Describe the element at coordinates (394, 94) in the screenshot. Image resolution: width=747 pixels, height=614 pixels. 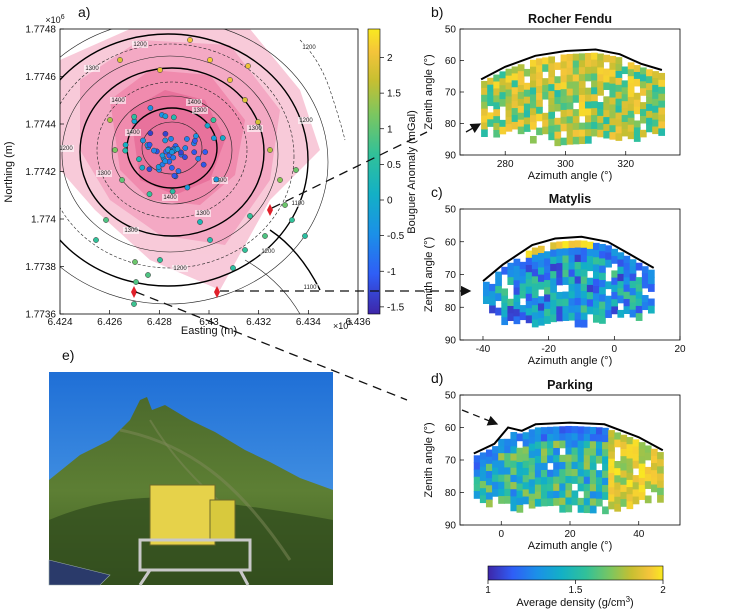
I see `bouguer-colorbar-tick-label: 1.5` at that location.